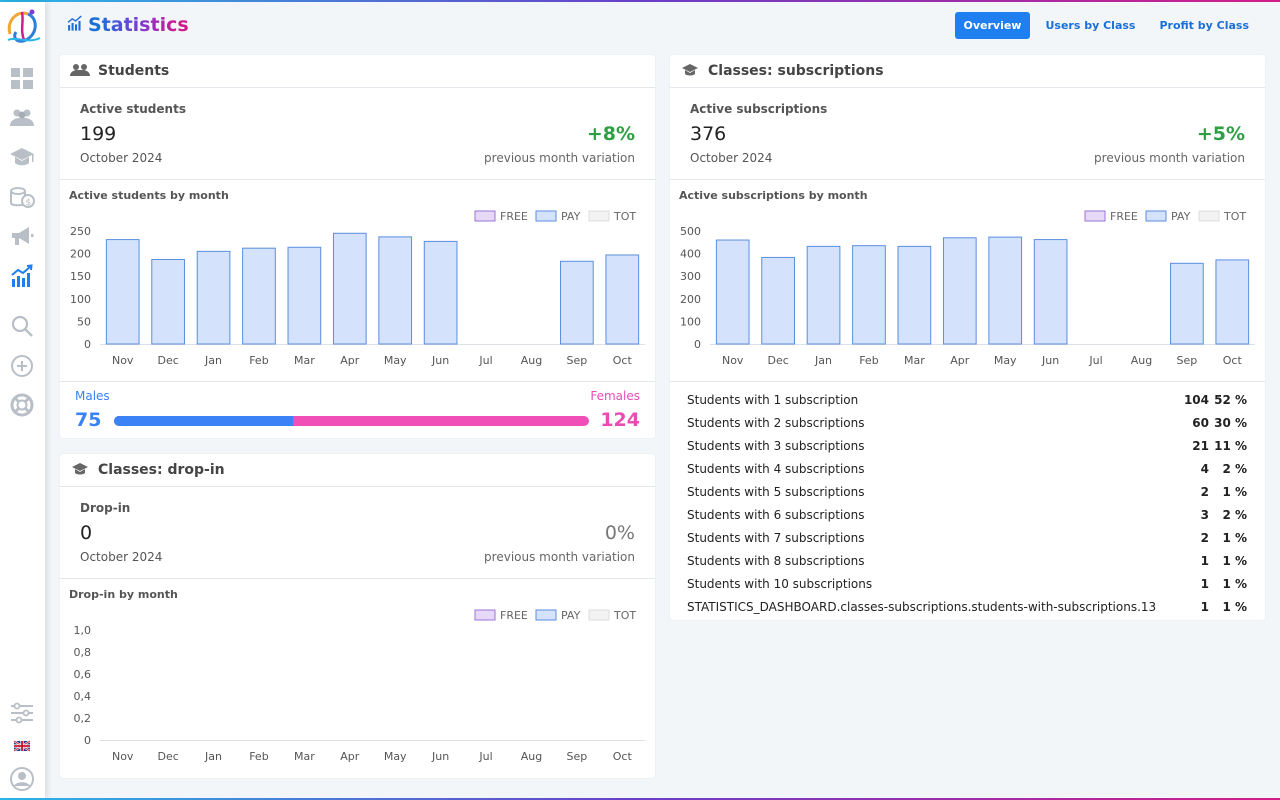 The height and width of the screenshot is (800, 1280). What do you see at coordinates (350, 756) in the screenshot?
I see `x-tick-label: Apr` at bounding box center [350, 756].